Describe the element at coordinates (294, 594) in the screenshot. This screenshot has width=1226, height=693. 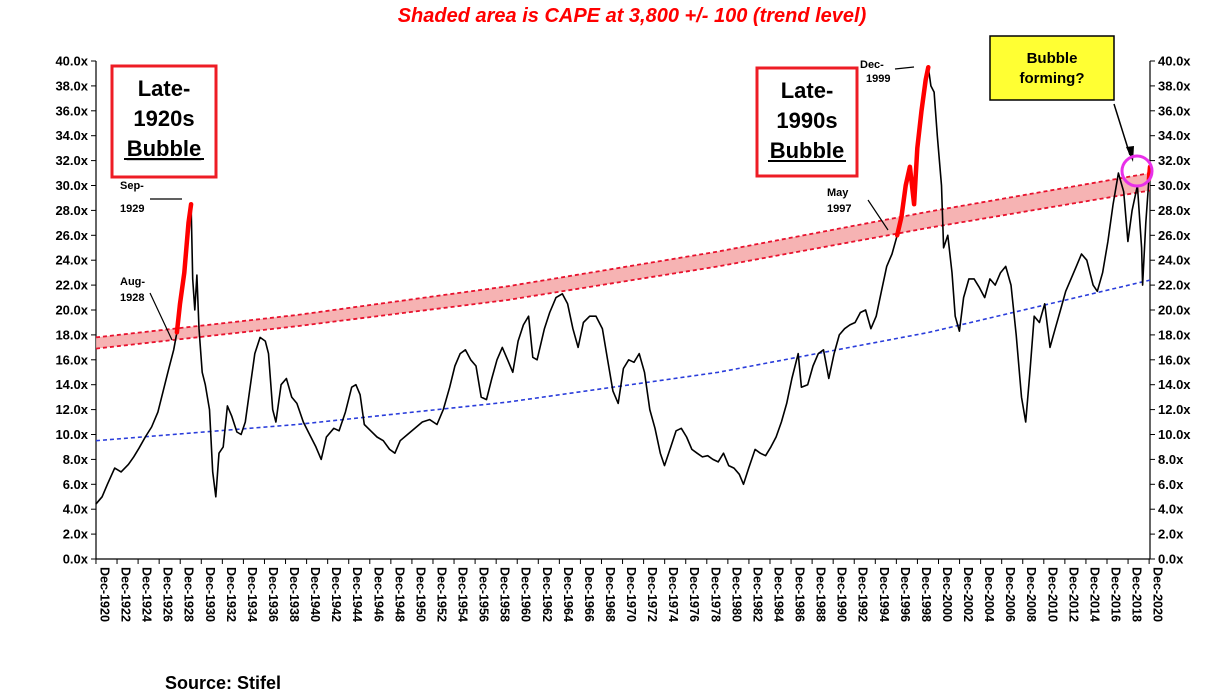
I see `x-tick-label: Dec-1938` at that location.